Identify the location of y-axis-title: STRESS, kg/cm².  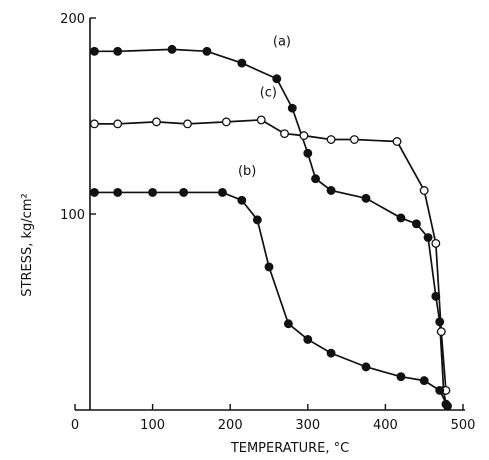
(27, 244).